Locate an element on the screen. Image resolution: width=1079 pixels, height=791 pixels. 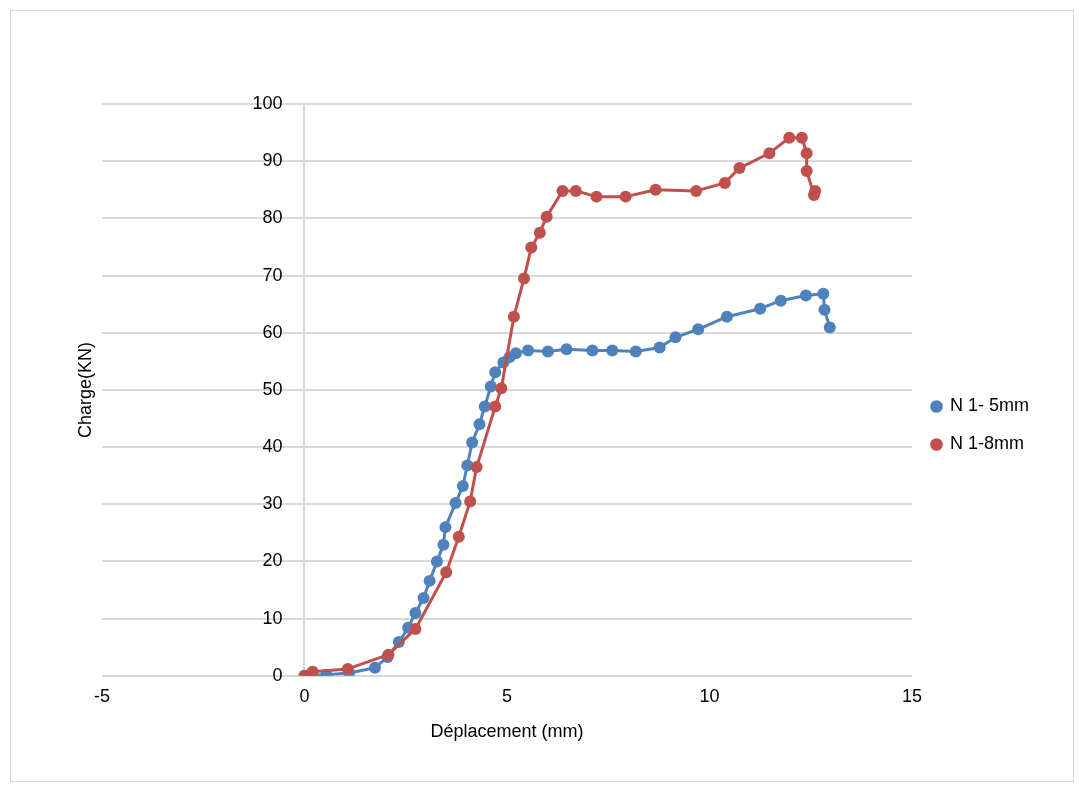
y-tick-label: 0 is located at coordinates (277, 674).